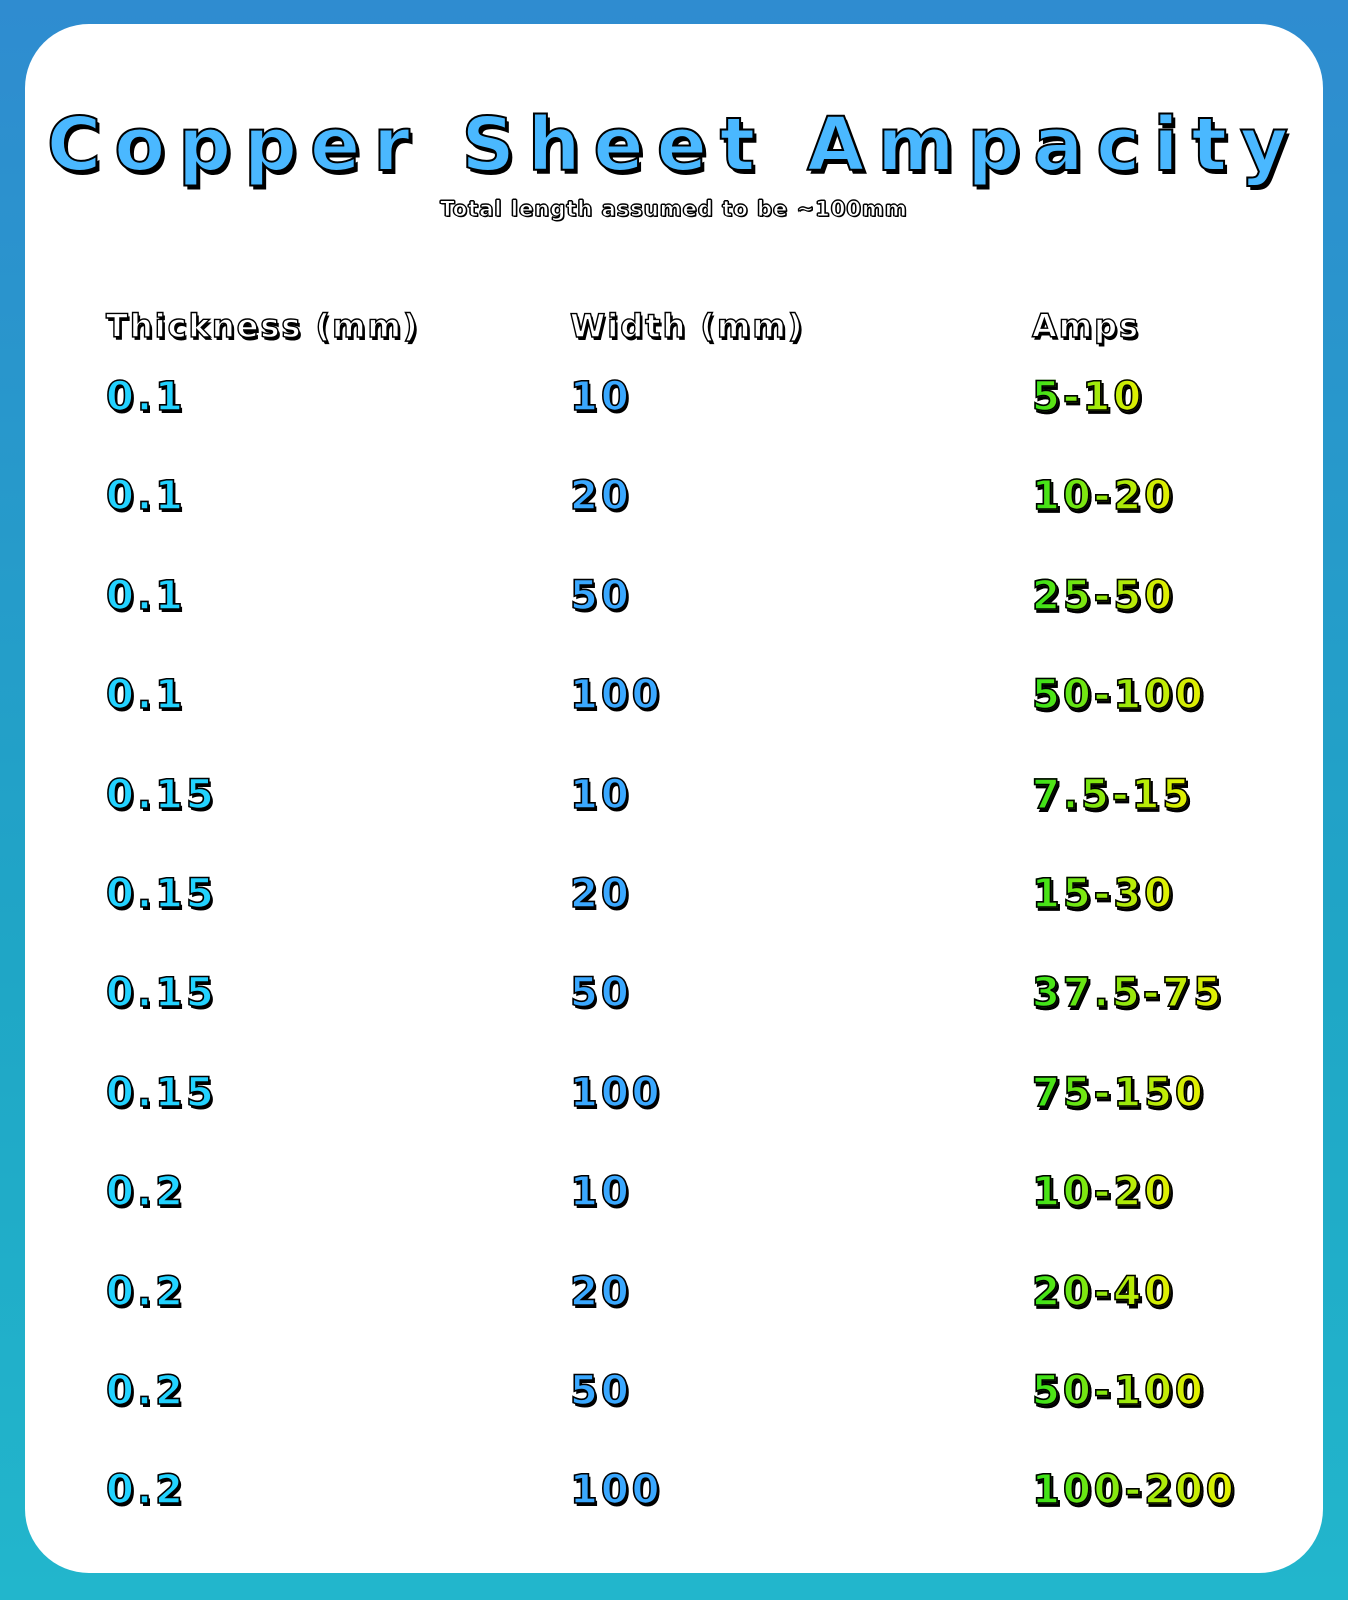 Image resolution: width=1348 pixels, height=1600 pixels. I want to click on cell-amps: 25-50, so click(1103, 596).